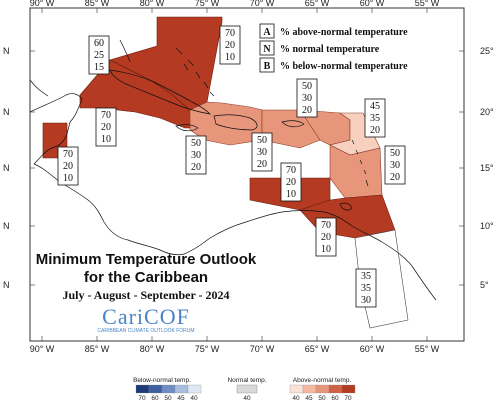 The image size is (495, 400). I want to click on lon-label-top: 60° W, so click(372, 4).